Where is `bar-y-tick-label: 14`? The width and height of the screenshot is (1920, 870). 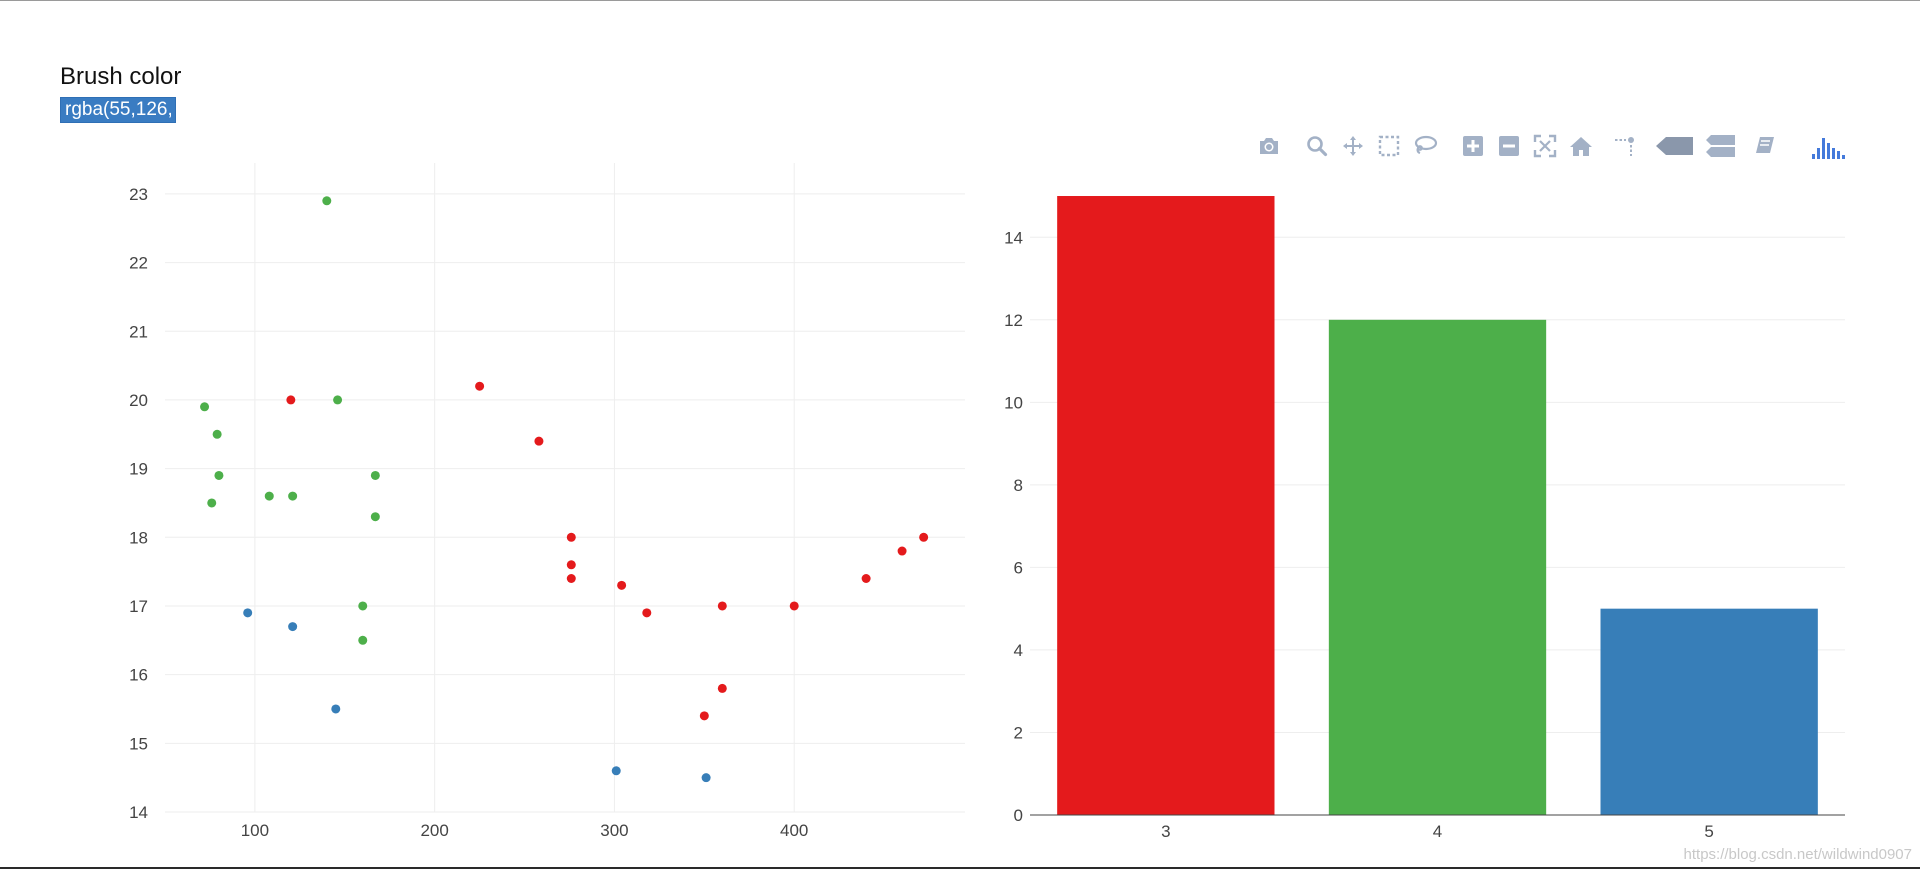 bar-y-tick-label: 14 is located at coordinates (1013, 237).